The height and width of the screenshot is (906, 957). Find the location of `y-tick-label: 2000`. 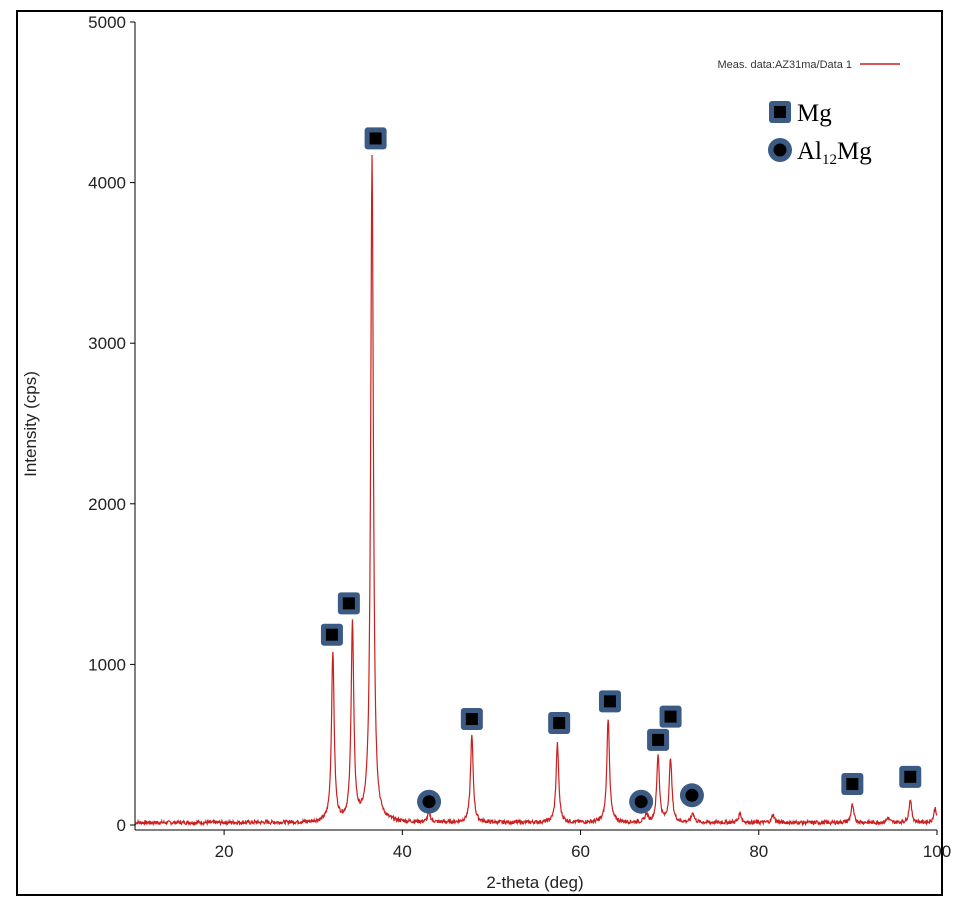

y-tick-label: 2000 is located at coordinates (107, 504).